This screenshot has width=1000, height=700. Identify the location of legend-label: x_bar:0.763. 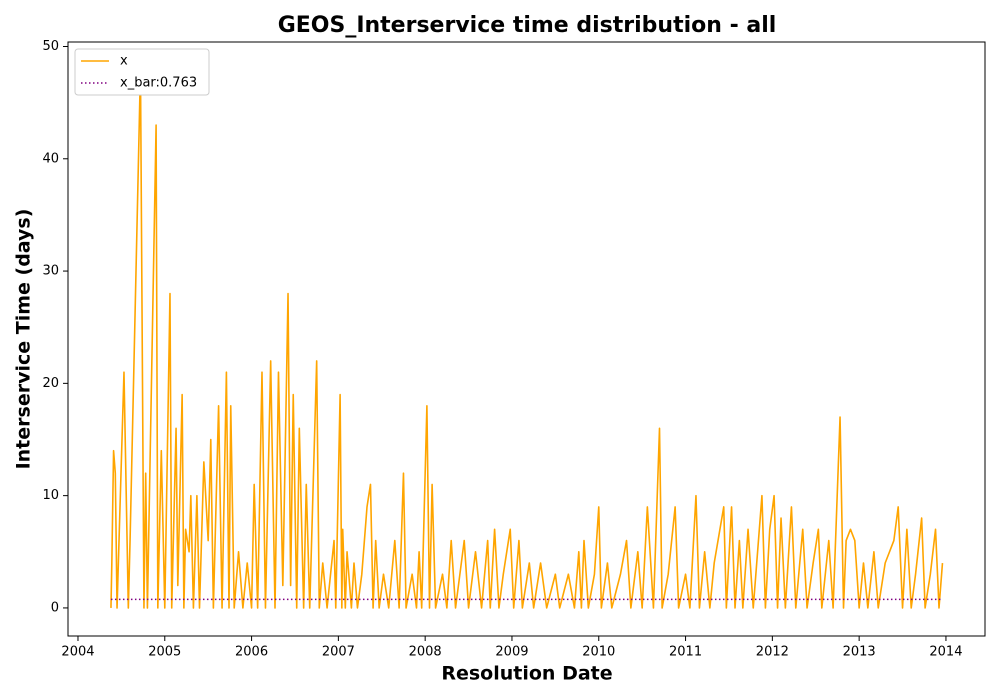
(158, 83).